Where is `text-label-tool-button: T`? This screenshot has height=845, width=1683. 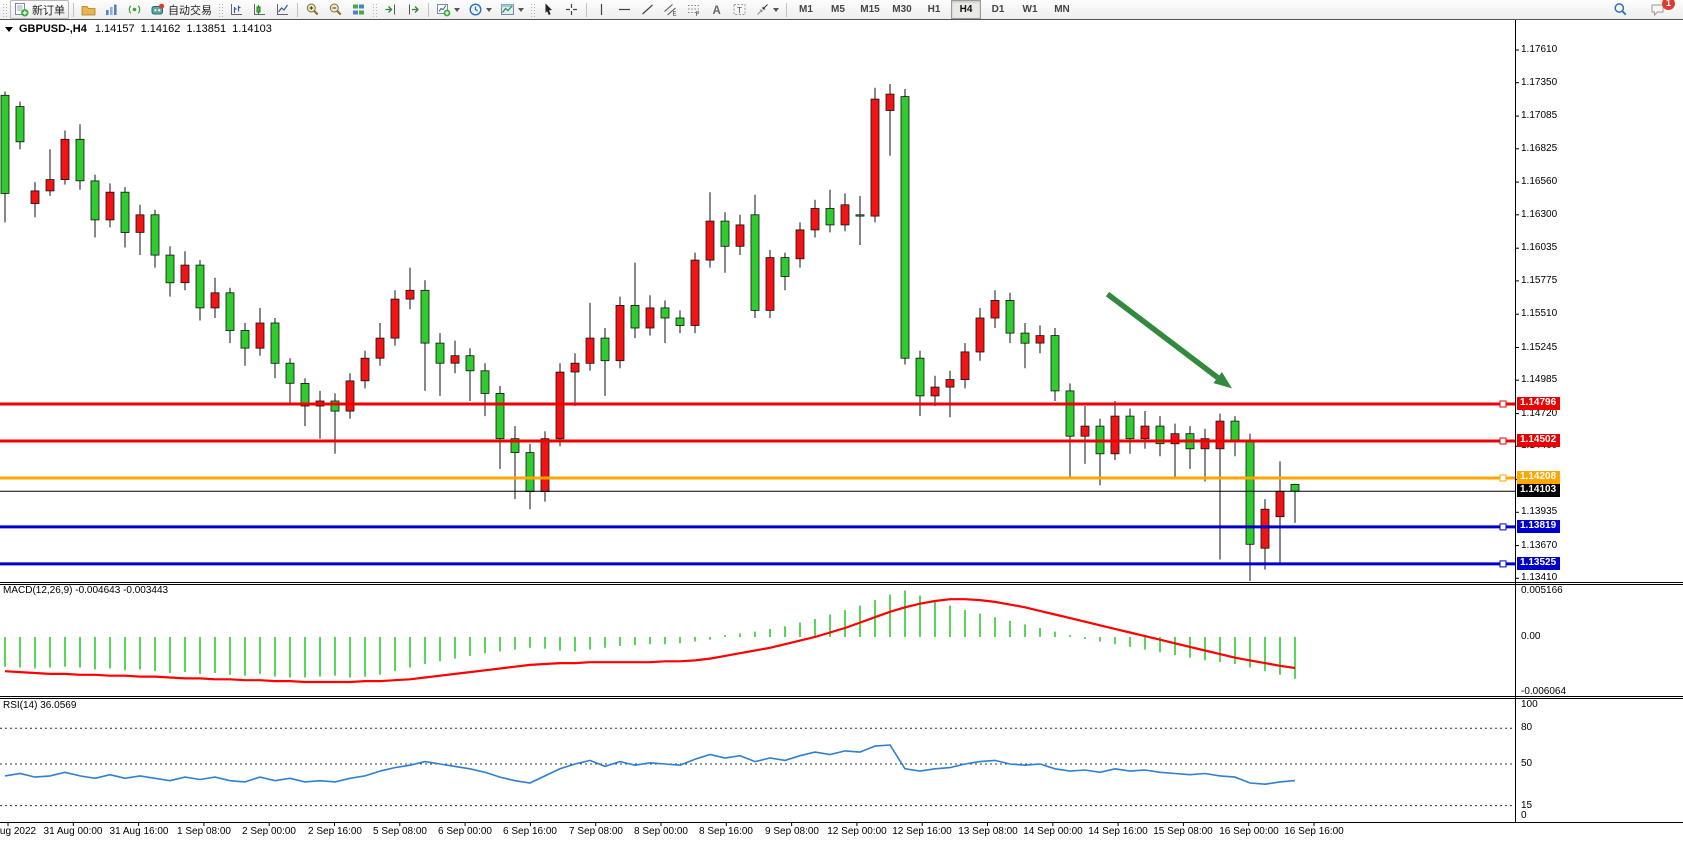 text-label-tool-button: T is located at coordinates (739, 9).